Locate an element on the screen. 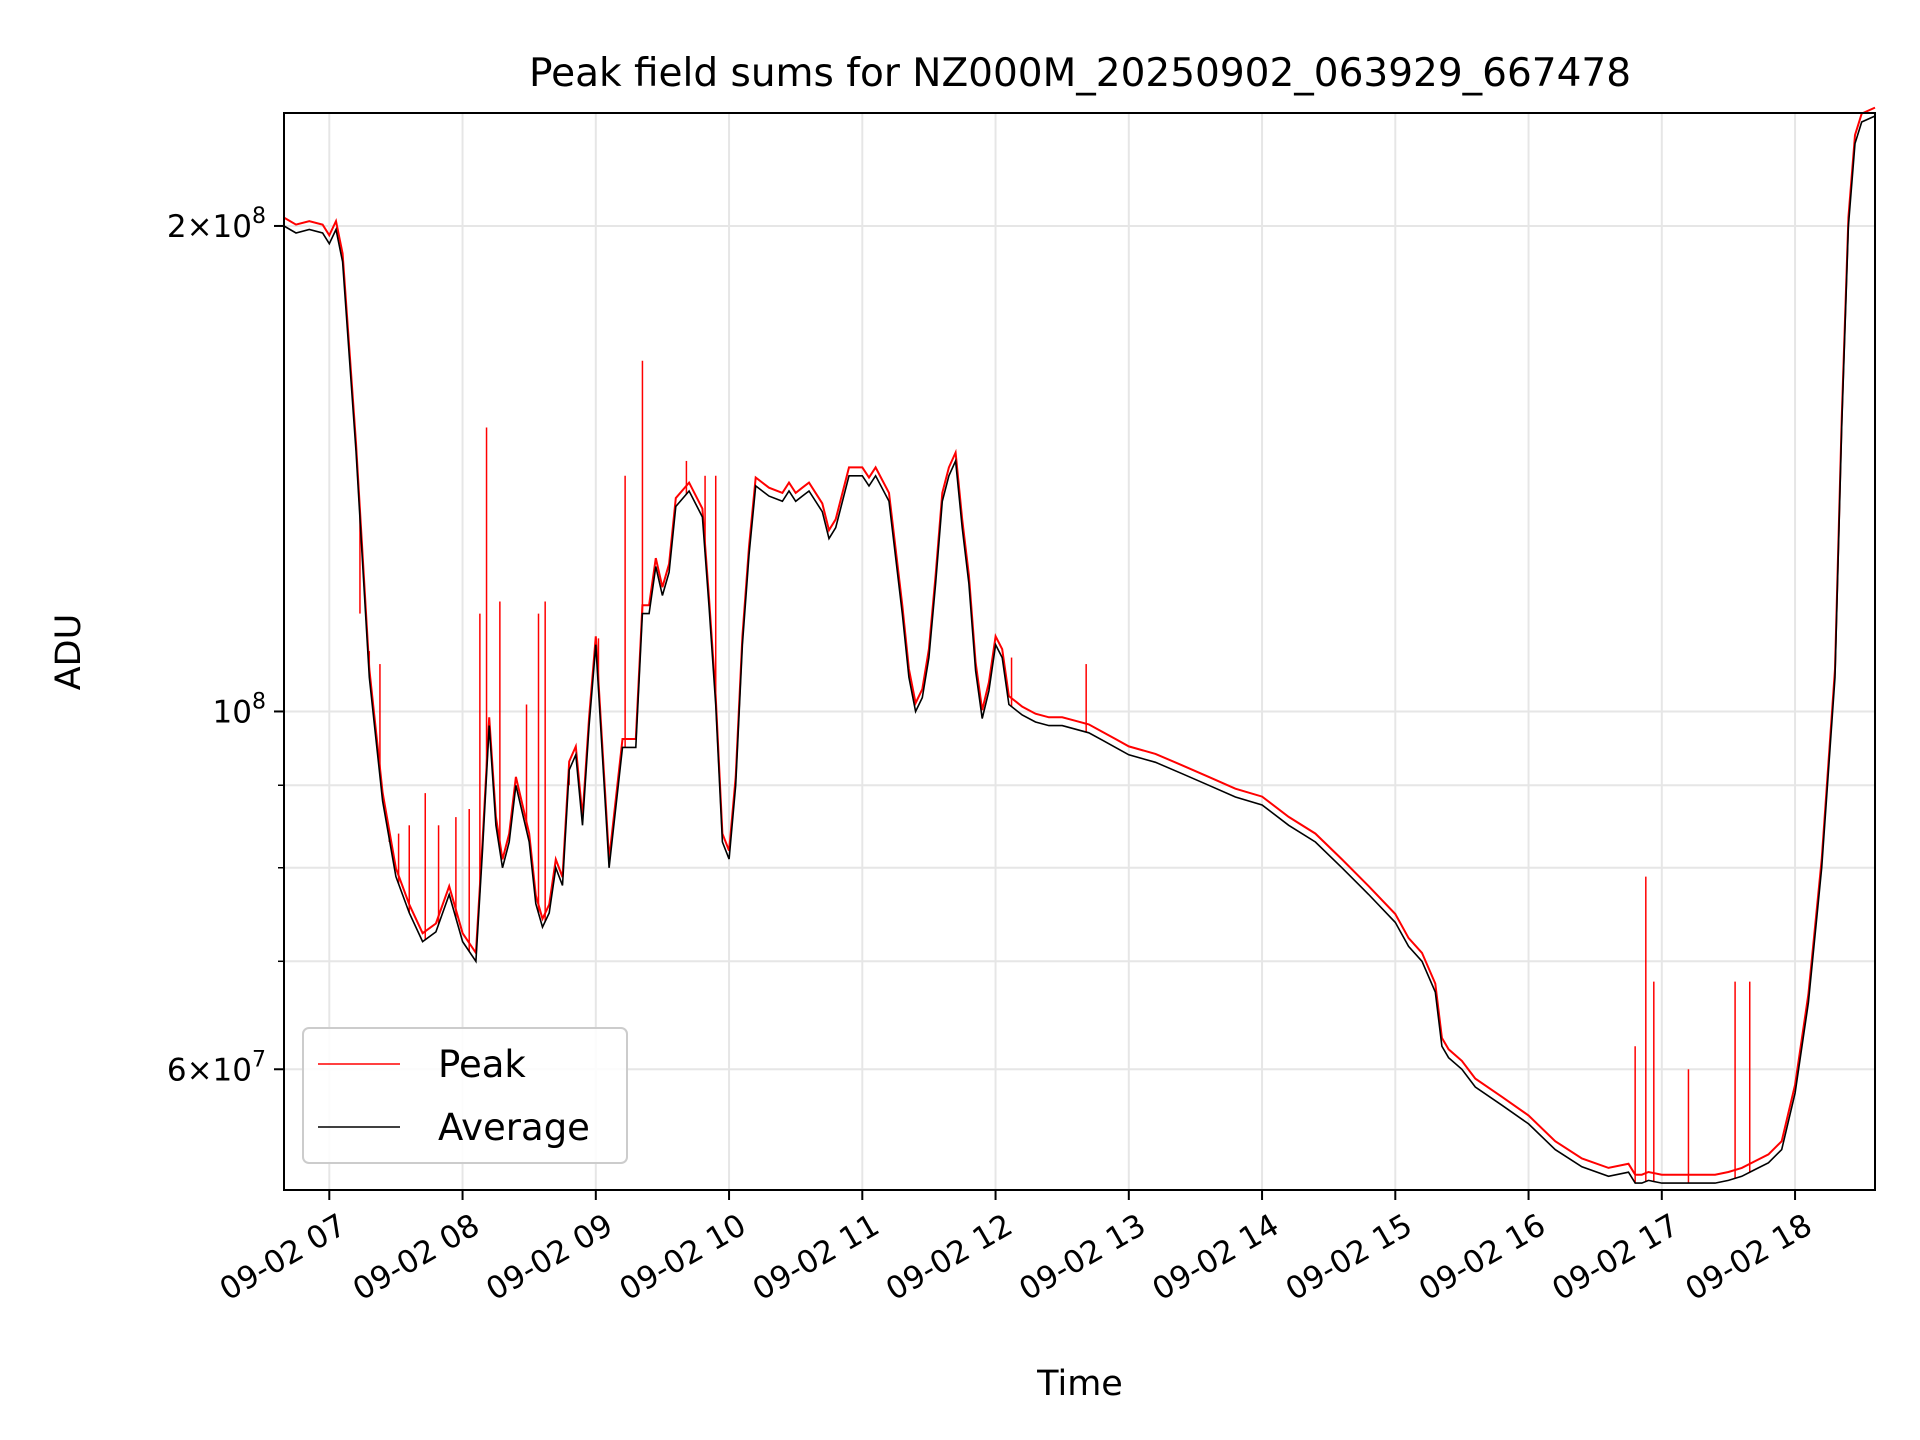 This screenshot has height=1440, width=1920. legend: Peak Average is located at coordinates (465, 1095).